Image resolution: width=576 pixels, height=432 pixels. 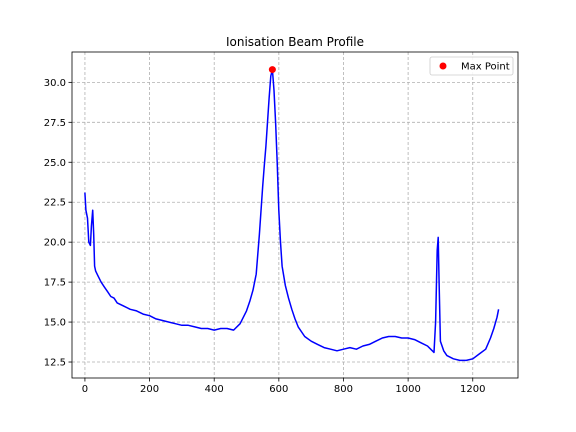 I want to click on y-tick-label: 30.0, so click(x=55, y=83).